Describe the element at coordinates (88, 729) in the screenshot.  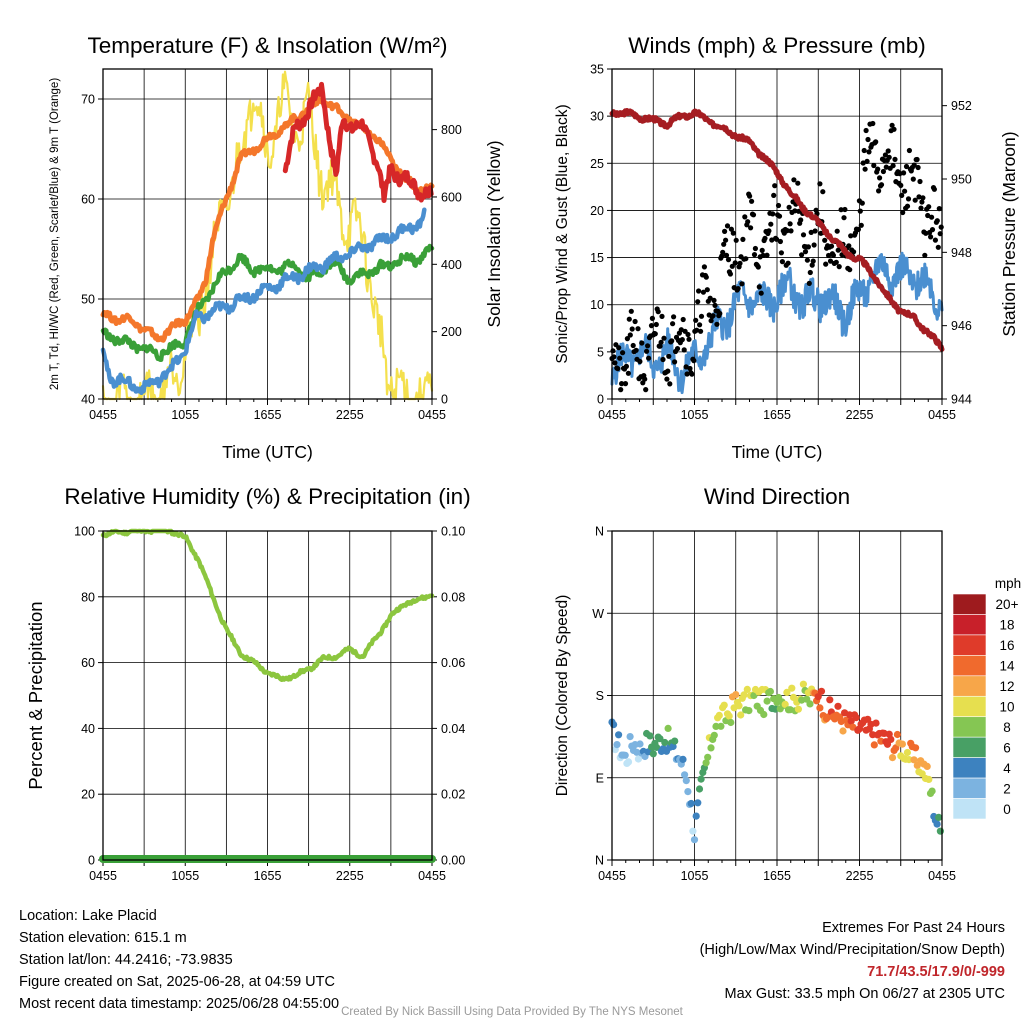
I see `y-tick-label: 40` at that location.